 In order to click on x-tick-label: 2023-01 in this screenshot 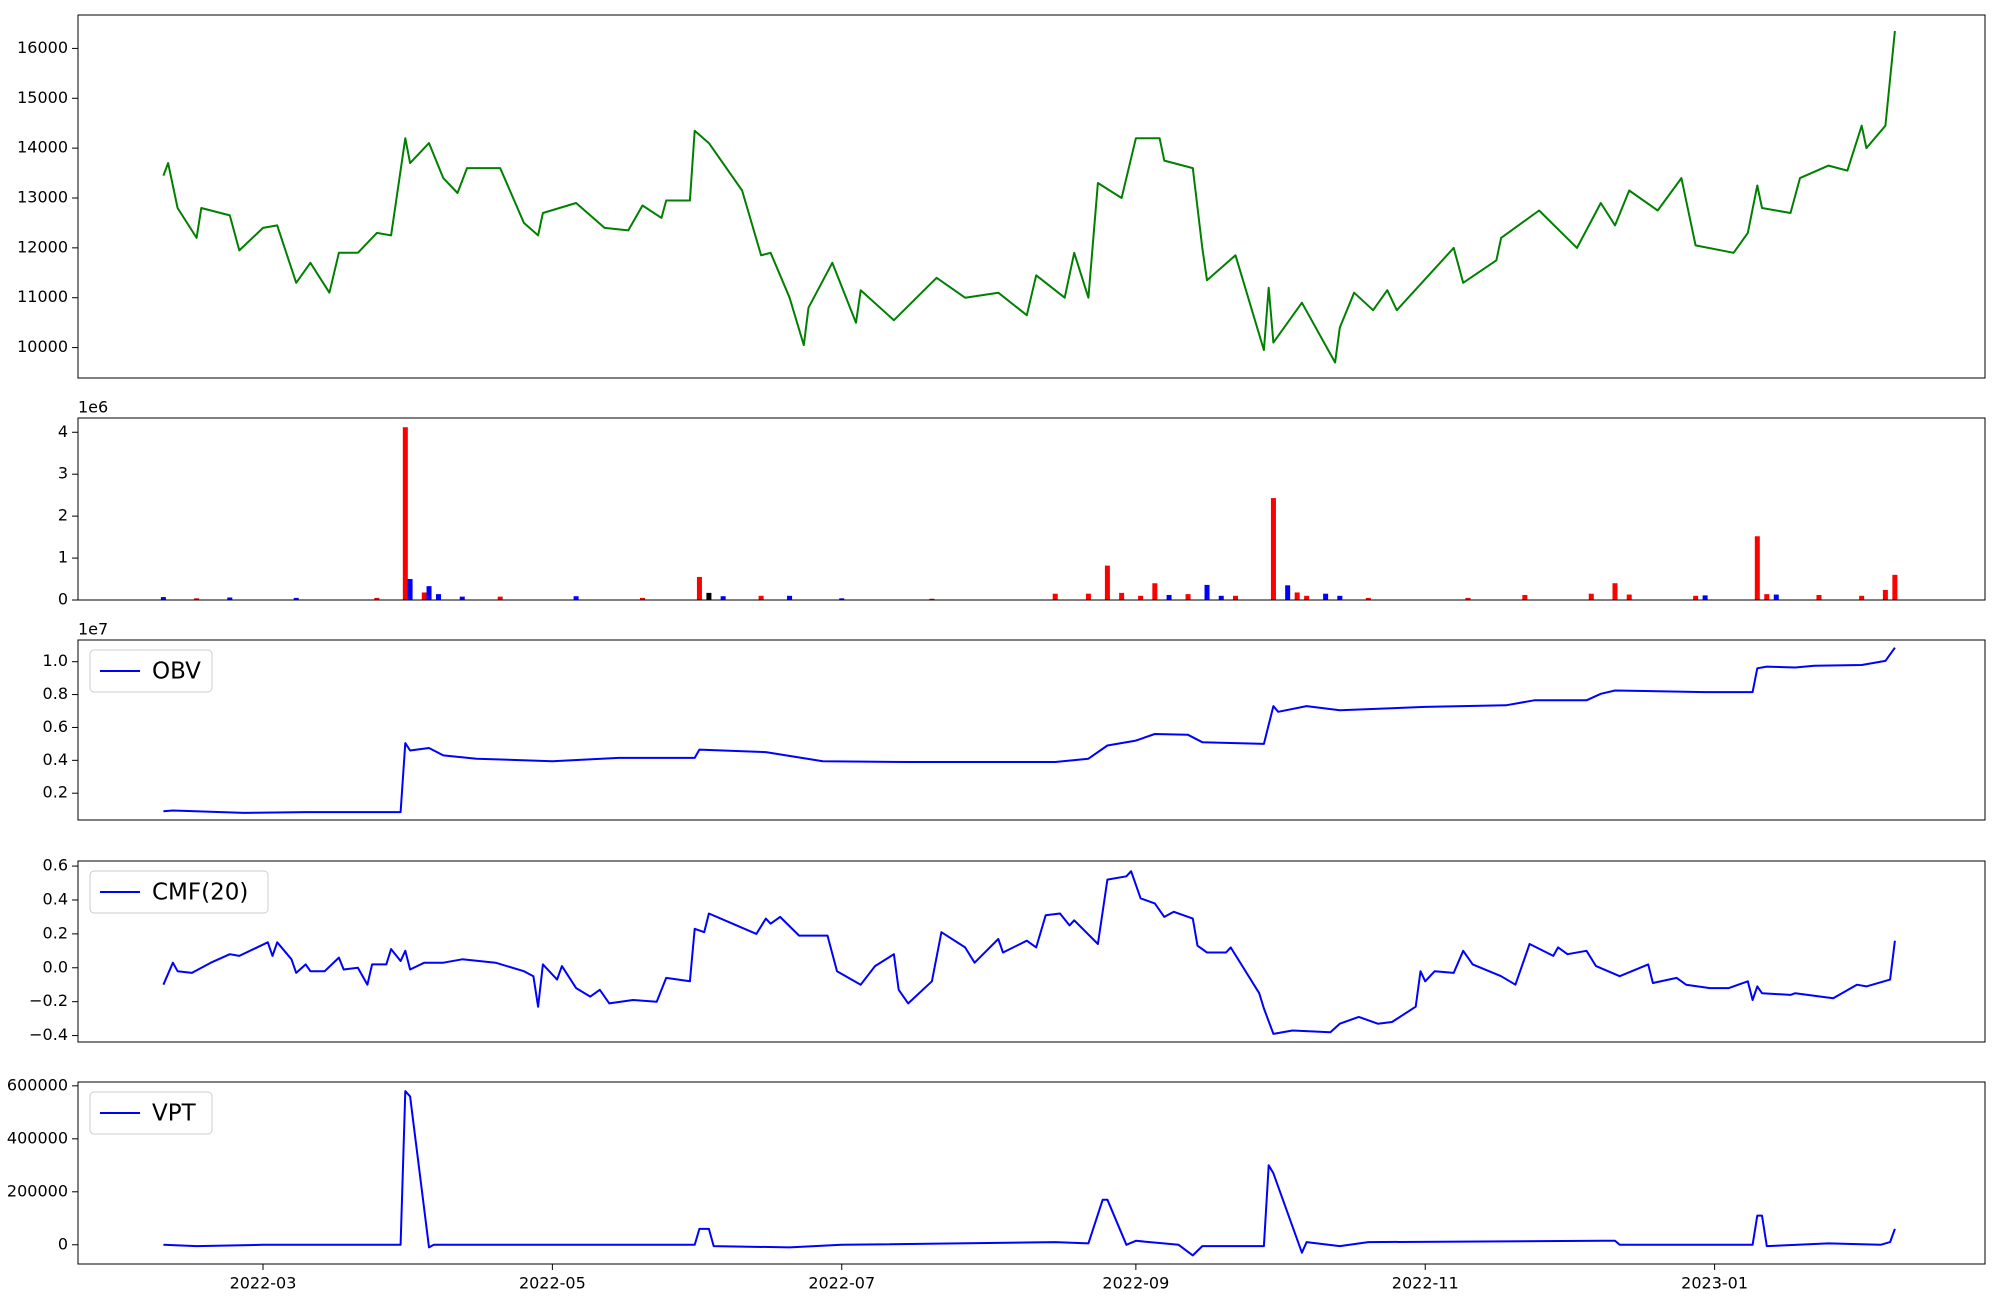, I will do `click(1714, 1283)`.